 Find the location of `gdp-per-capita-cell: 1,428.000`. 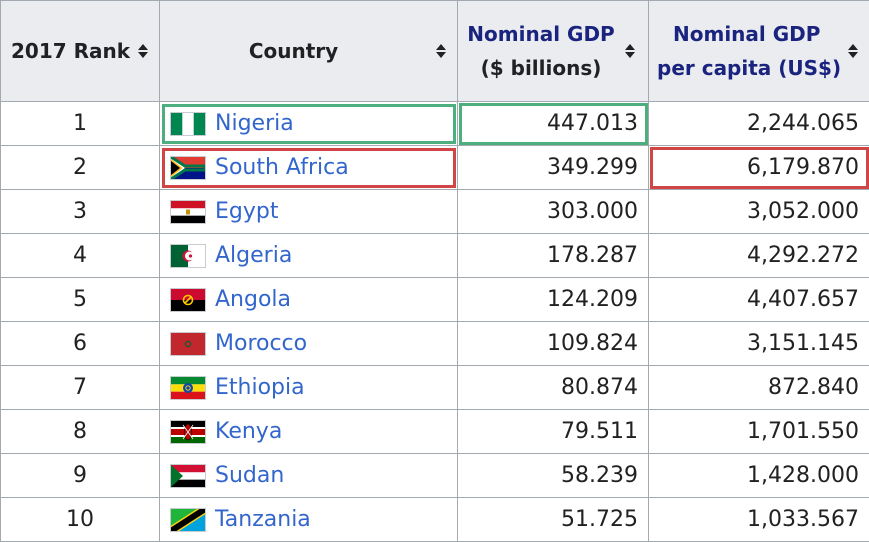

gdp-per-capita-cell: 1,428.000 is located at coordinates (758, 475).